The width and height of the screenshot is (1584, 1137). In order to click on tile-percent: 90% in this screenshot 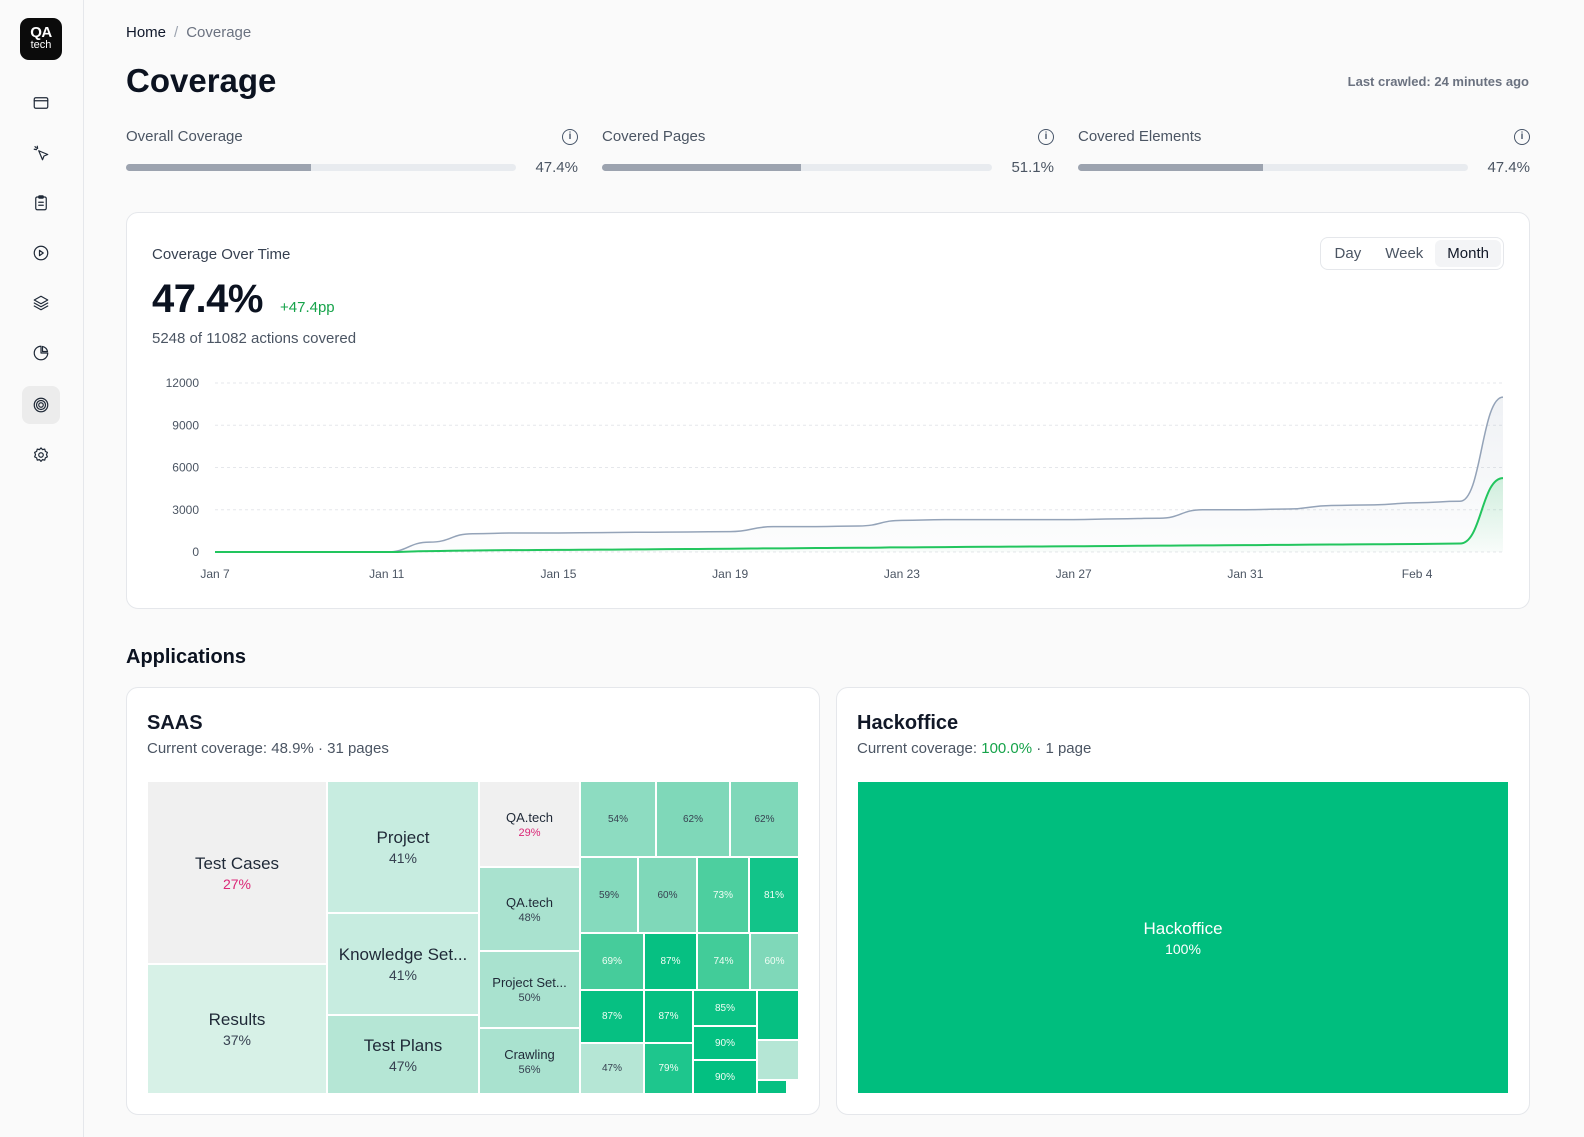, I will do `click(724, 1077)`.